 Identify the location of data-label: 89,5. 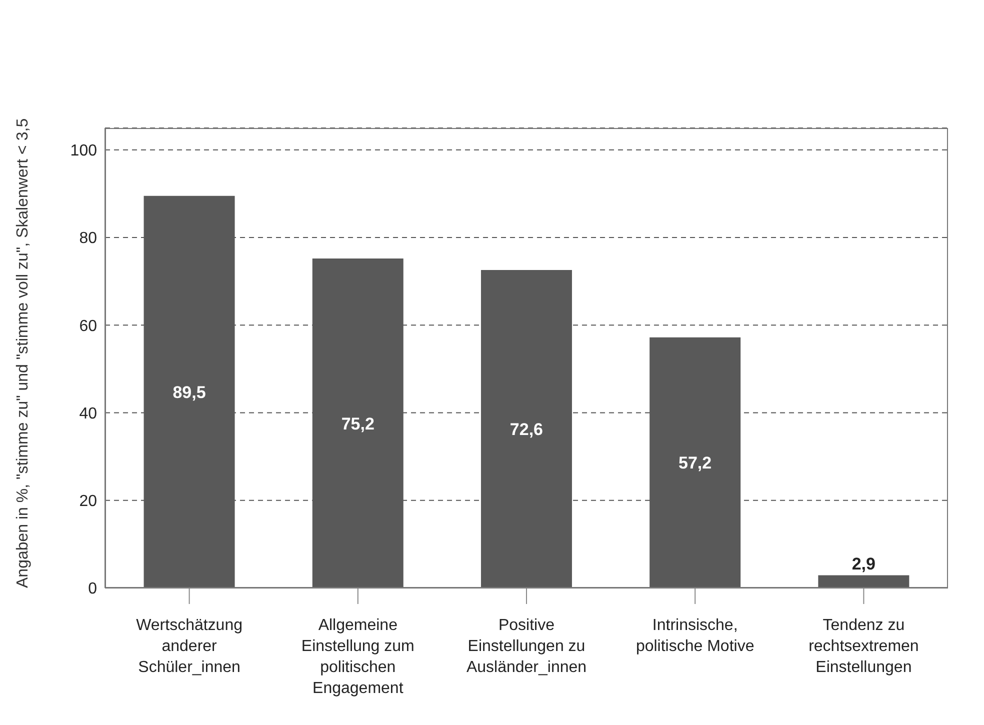
(189, 392).